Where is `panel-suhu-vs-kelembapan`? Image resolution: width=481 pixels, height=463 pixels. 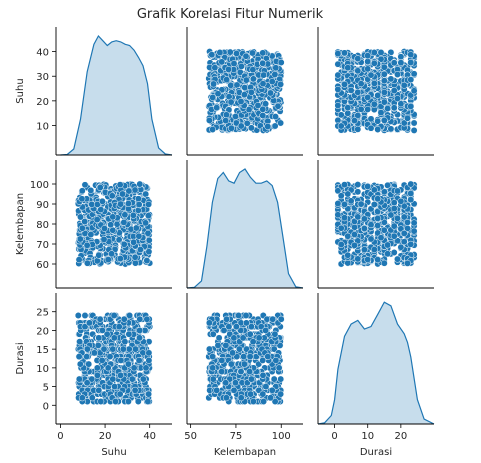 panel-suhu-vs-kelembapan is located at coordinates (244, 91).